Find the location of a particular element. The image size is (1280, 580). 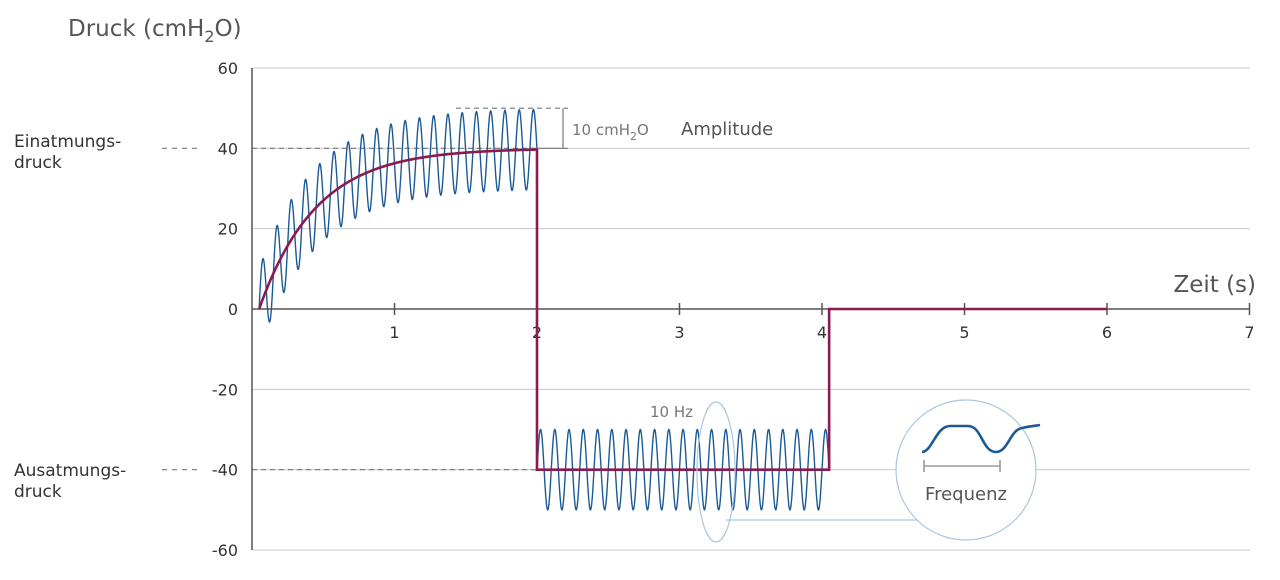

inspiratory-label: Einatmungs- druck is located at coordinates (67, 152).